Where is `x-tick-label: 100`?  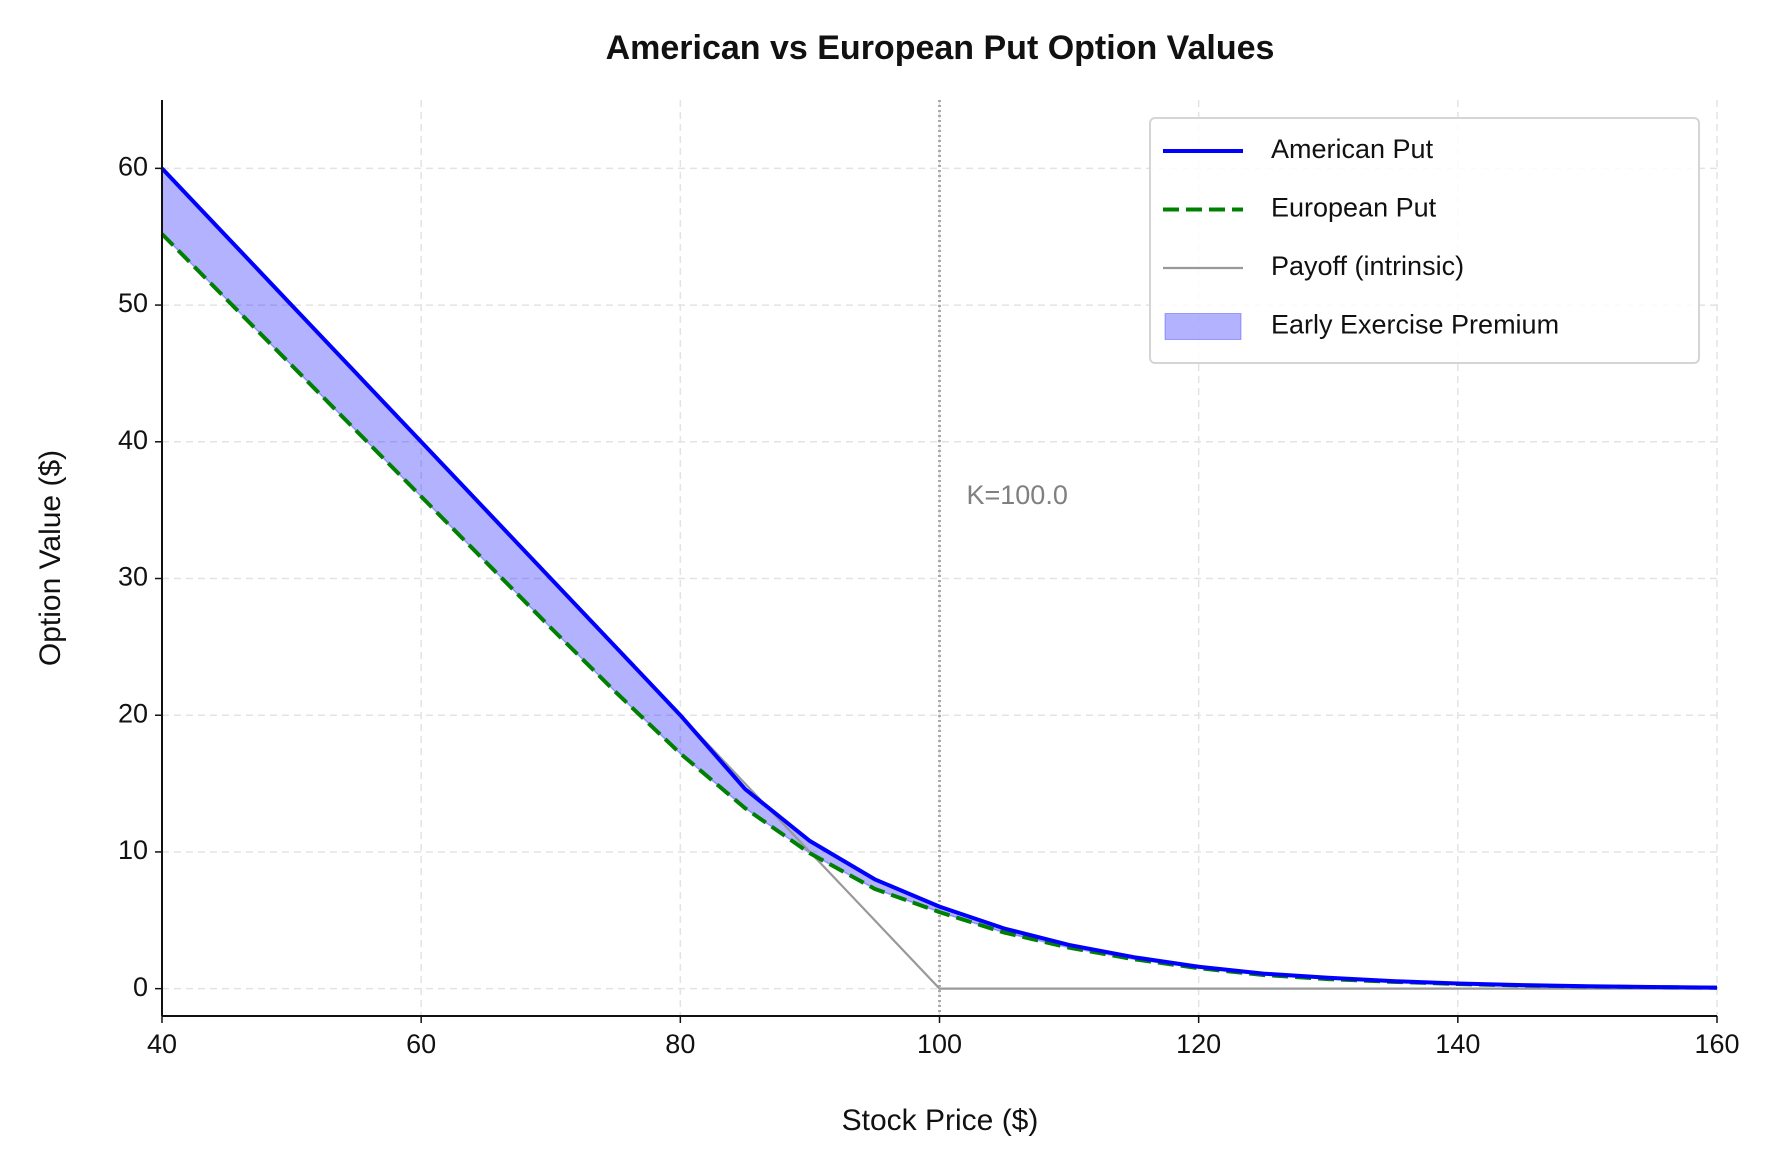 x-tick-label: 100 is located at coordinates (939, 1044).